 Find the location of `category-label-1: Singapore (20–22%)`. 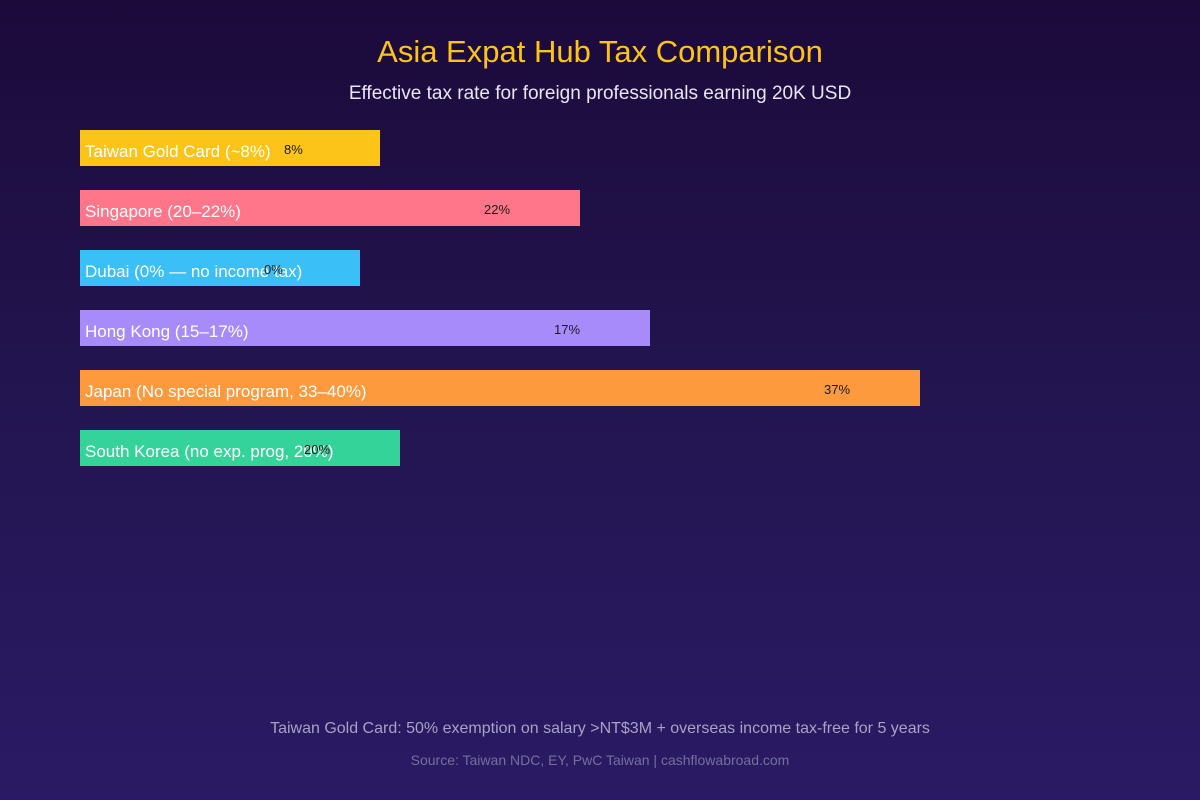

category-label-1: Singapore (20–22%) is located at coordinates (163, 211).